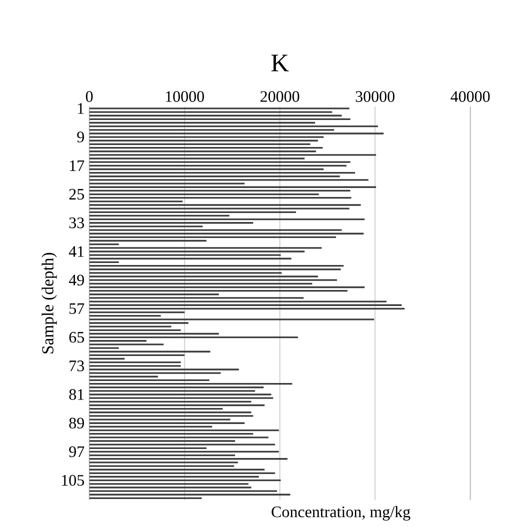  Describe the element at coordinates (76, 337) in the screenshot. I see `y-tick-label: 65` at that location.